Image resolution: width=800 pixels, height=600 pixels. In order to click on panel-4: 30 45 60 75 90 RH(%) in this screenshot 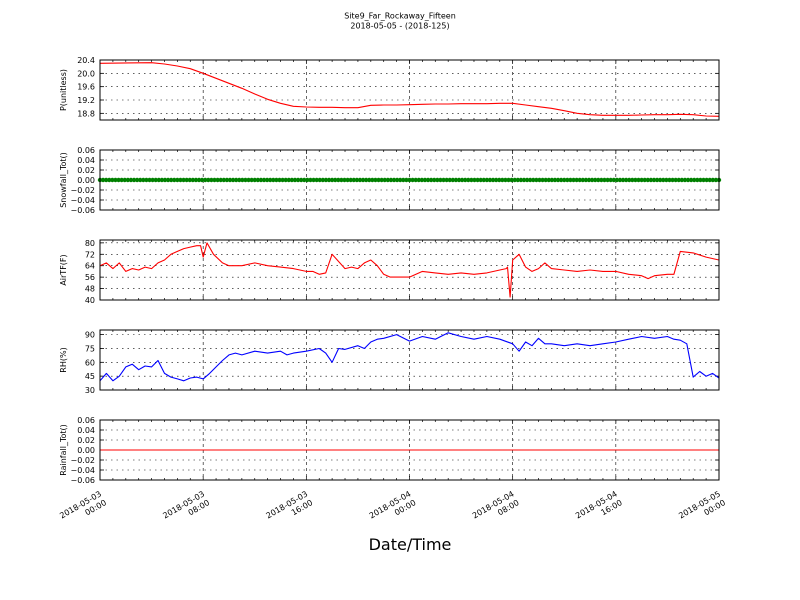, I will do `click(389, 362)`.